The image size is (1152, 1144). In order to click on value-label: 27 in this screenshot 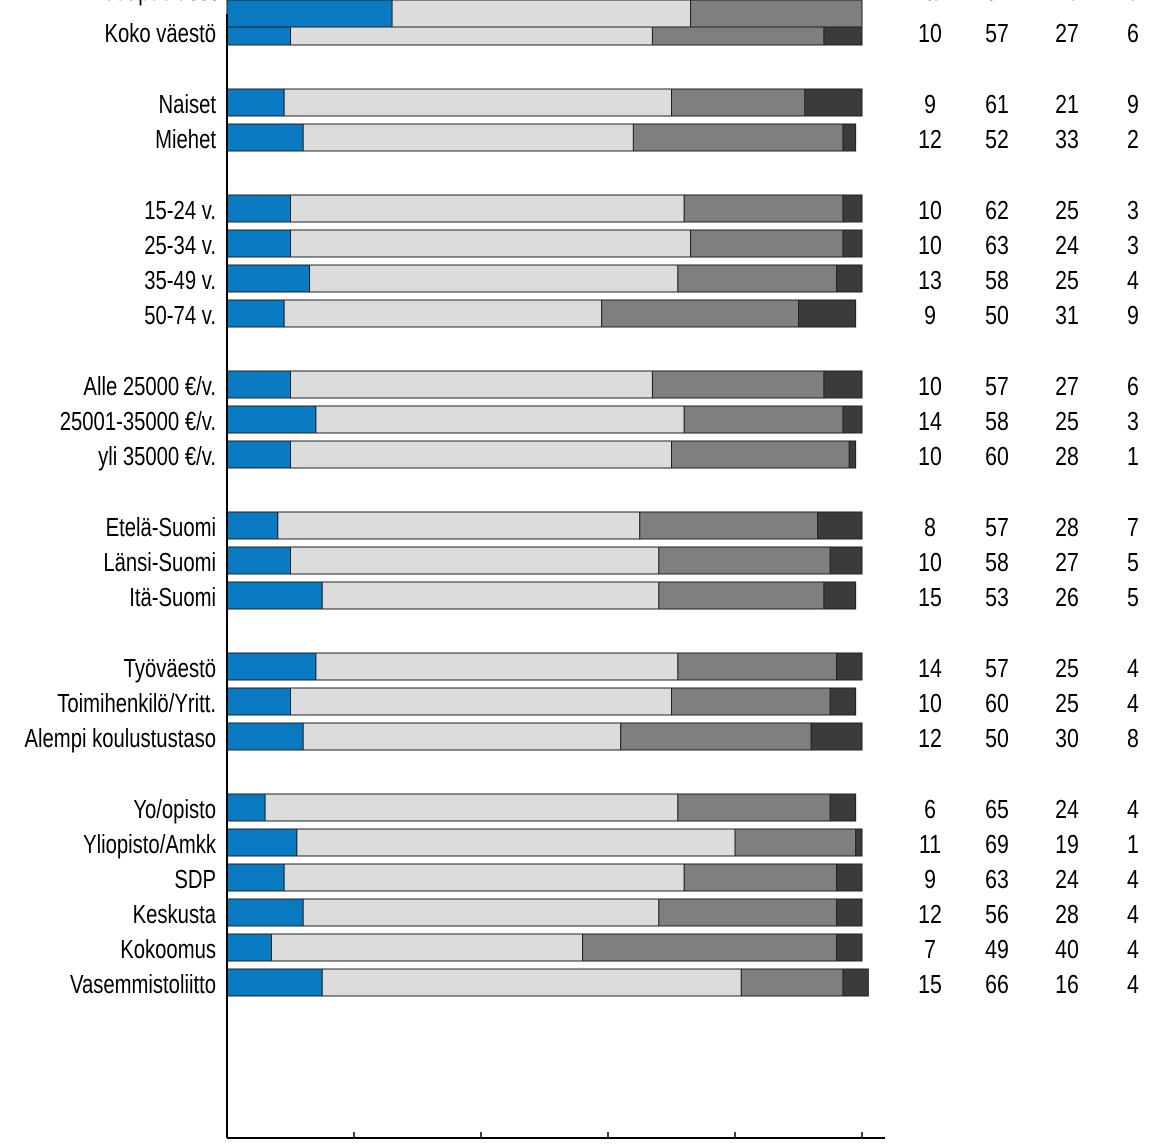, I will do `click(1067, 3)`.